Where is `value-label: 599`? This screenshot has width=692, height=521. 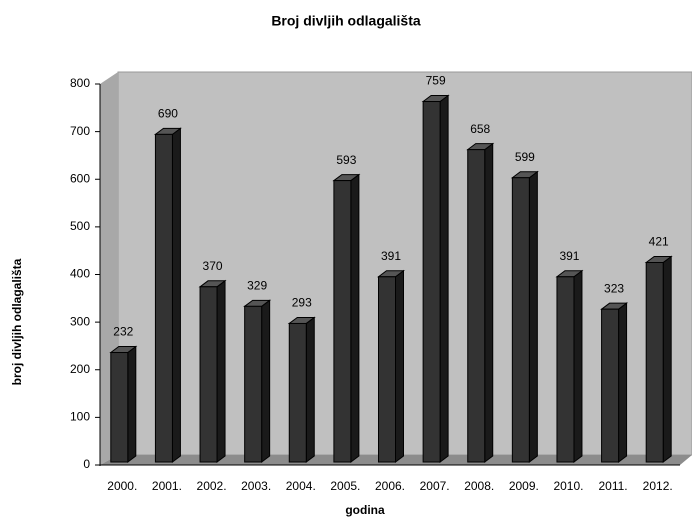
value-label: 599 is located at coordinates (525, 157).